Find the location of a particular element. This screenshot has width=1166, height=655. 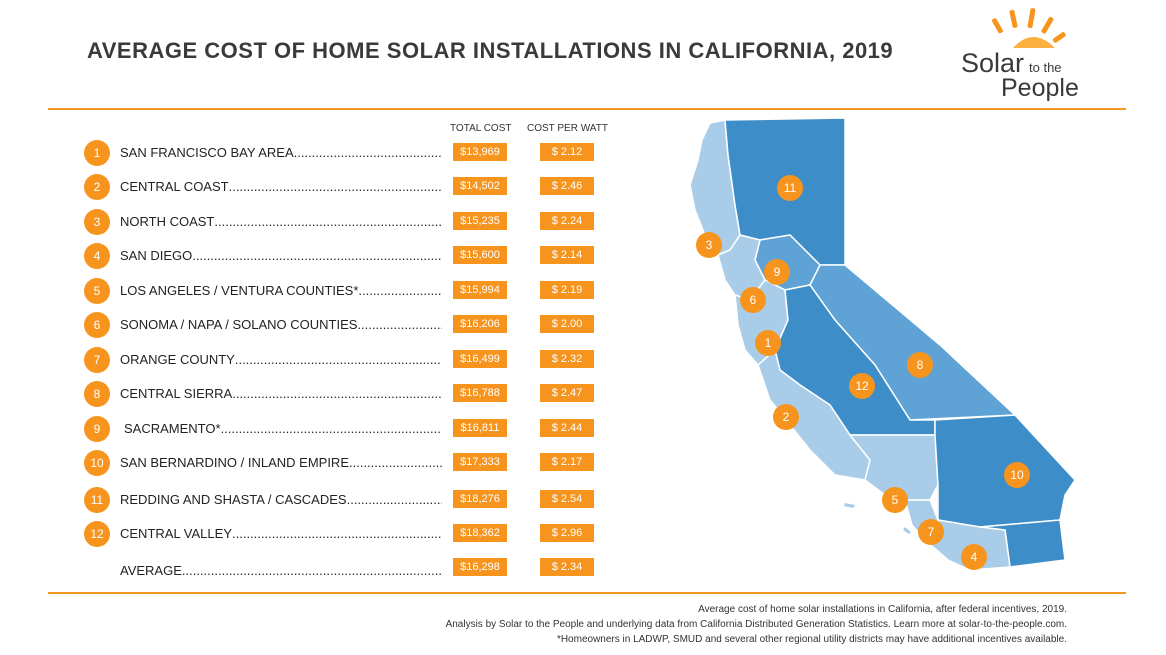

total-cost-value: $15,600 is located at coordinates (480, 255).